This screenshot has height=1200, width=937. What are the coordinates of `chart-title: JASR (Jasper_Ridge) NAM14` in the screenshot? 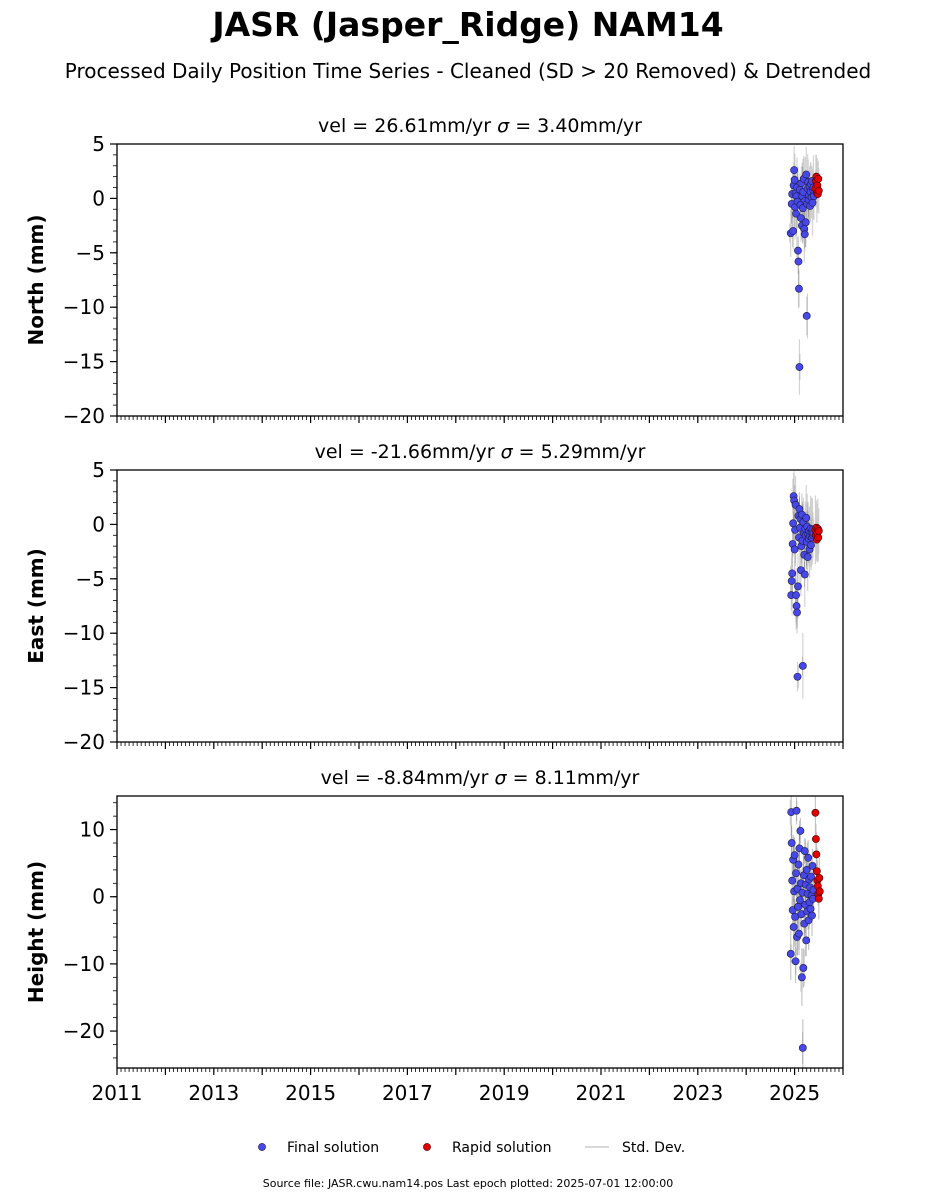 It's located at (466, 24).